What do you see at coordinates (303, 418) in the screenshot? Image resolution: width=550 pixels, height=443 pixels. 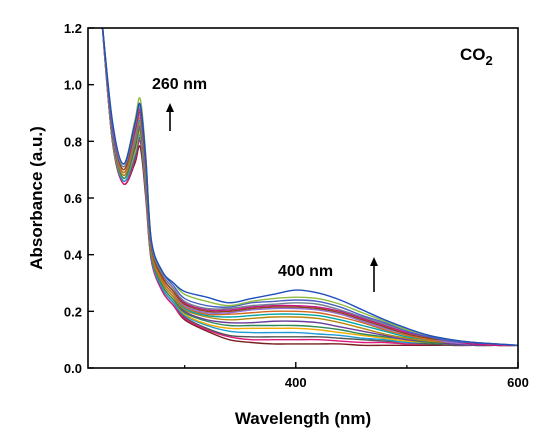 I see `x-axis-title: Wavelength (nm)` at bounding box center [303, 418].